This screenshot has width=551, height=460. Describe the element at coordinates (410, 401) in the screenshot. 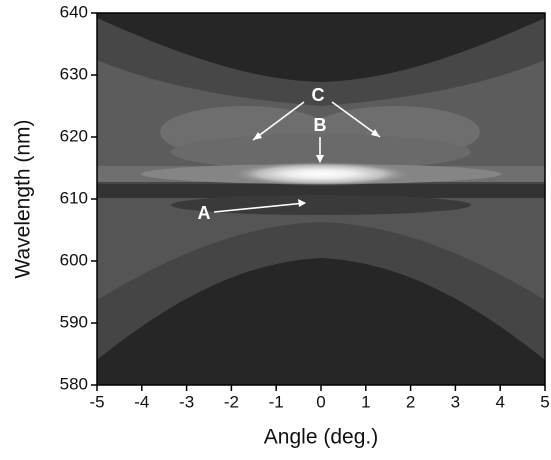

I see `x-tick-label: 2` at that location.